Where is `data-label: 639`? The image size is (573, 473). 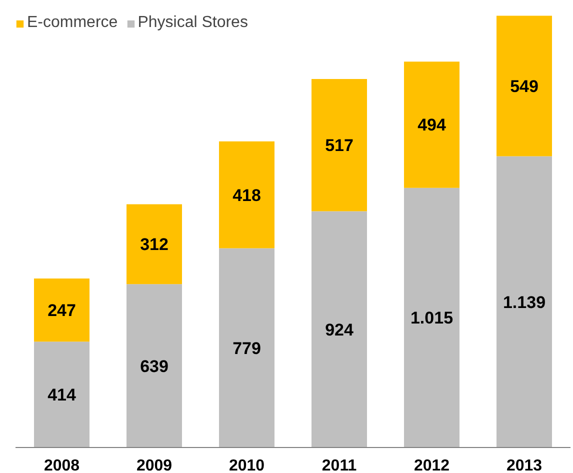
data-label: 639 is located at coordinates (154, 366).